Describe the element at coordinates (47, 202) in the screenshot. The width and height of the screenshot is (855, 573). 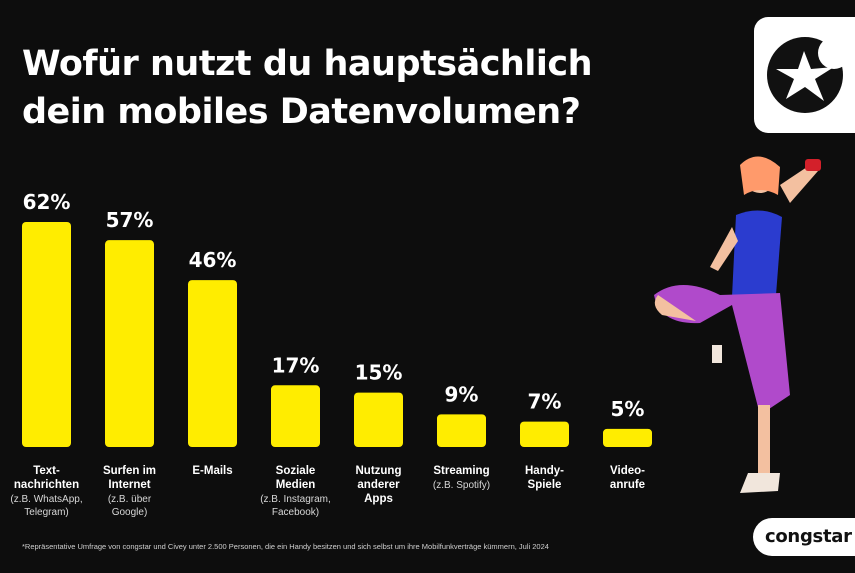
I see `value-label-1: 62%` at that location.